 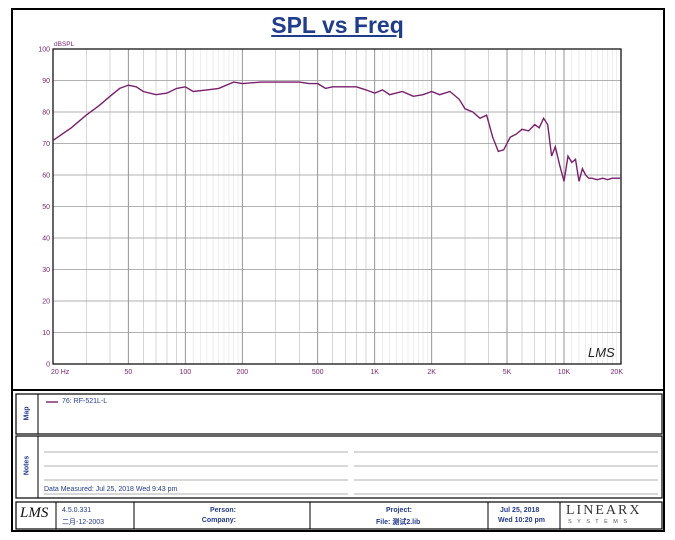 I want to click on y-tick-labels: 0 10 20 30 40 50 60 70 80 90 100, so click(x=44, y=208).